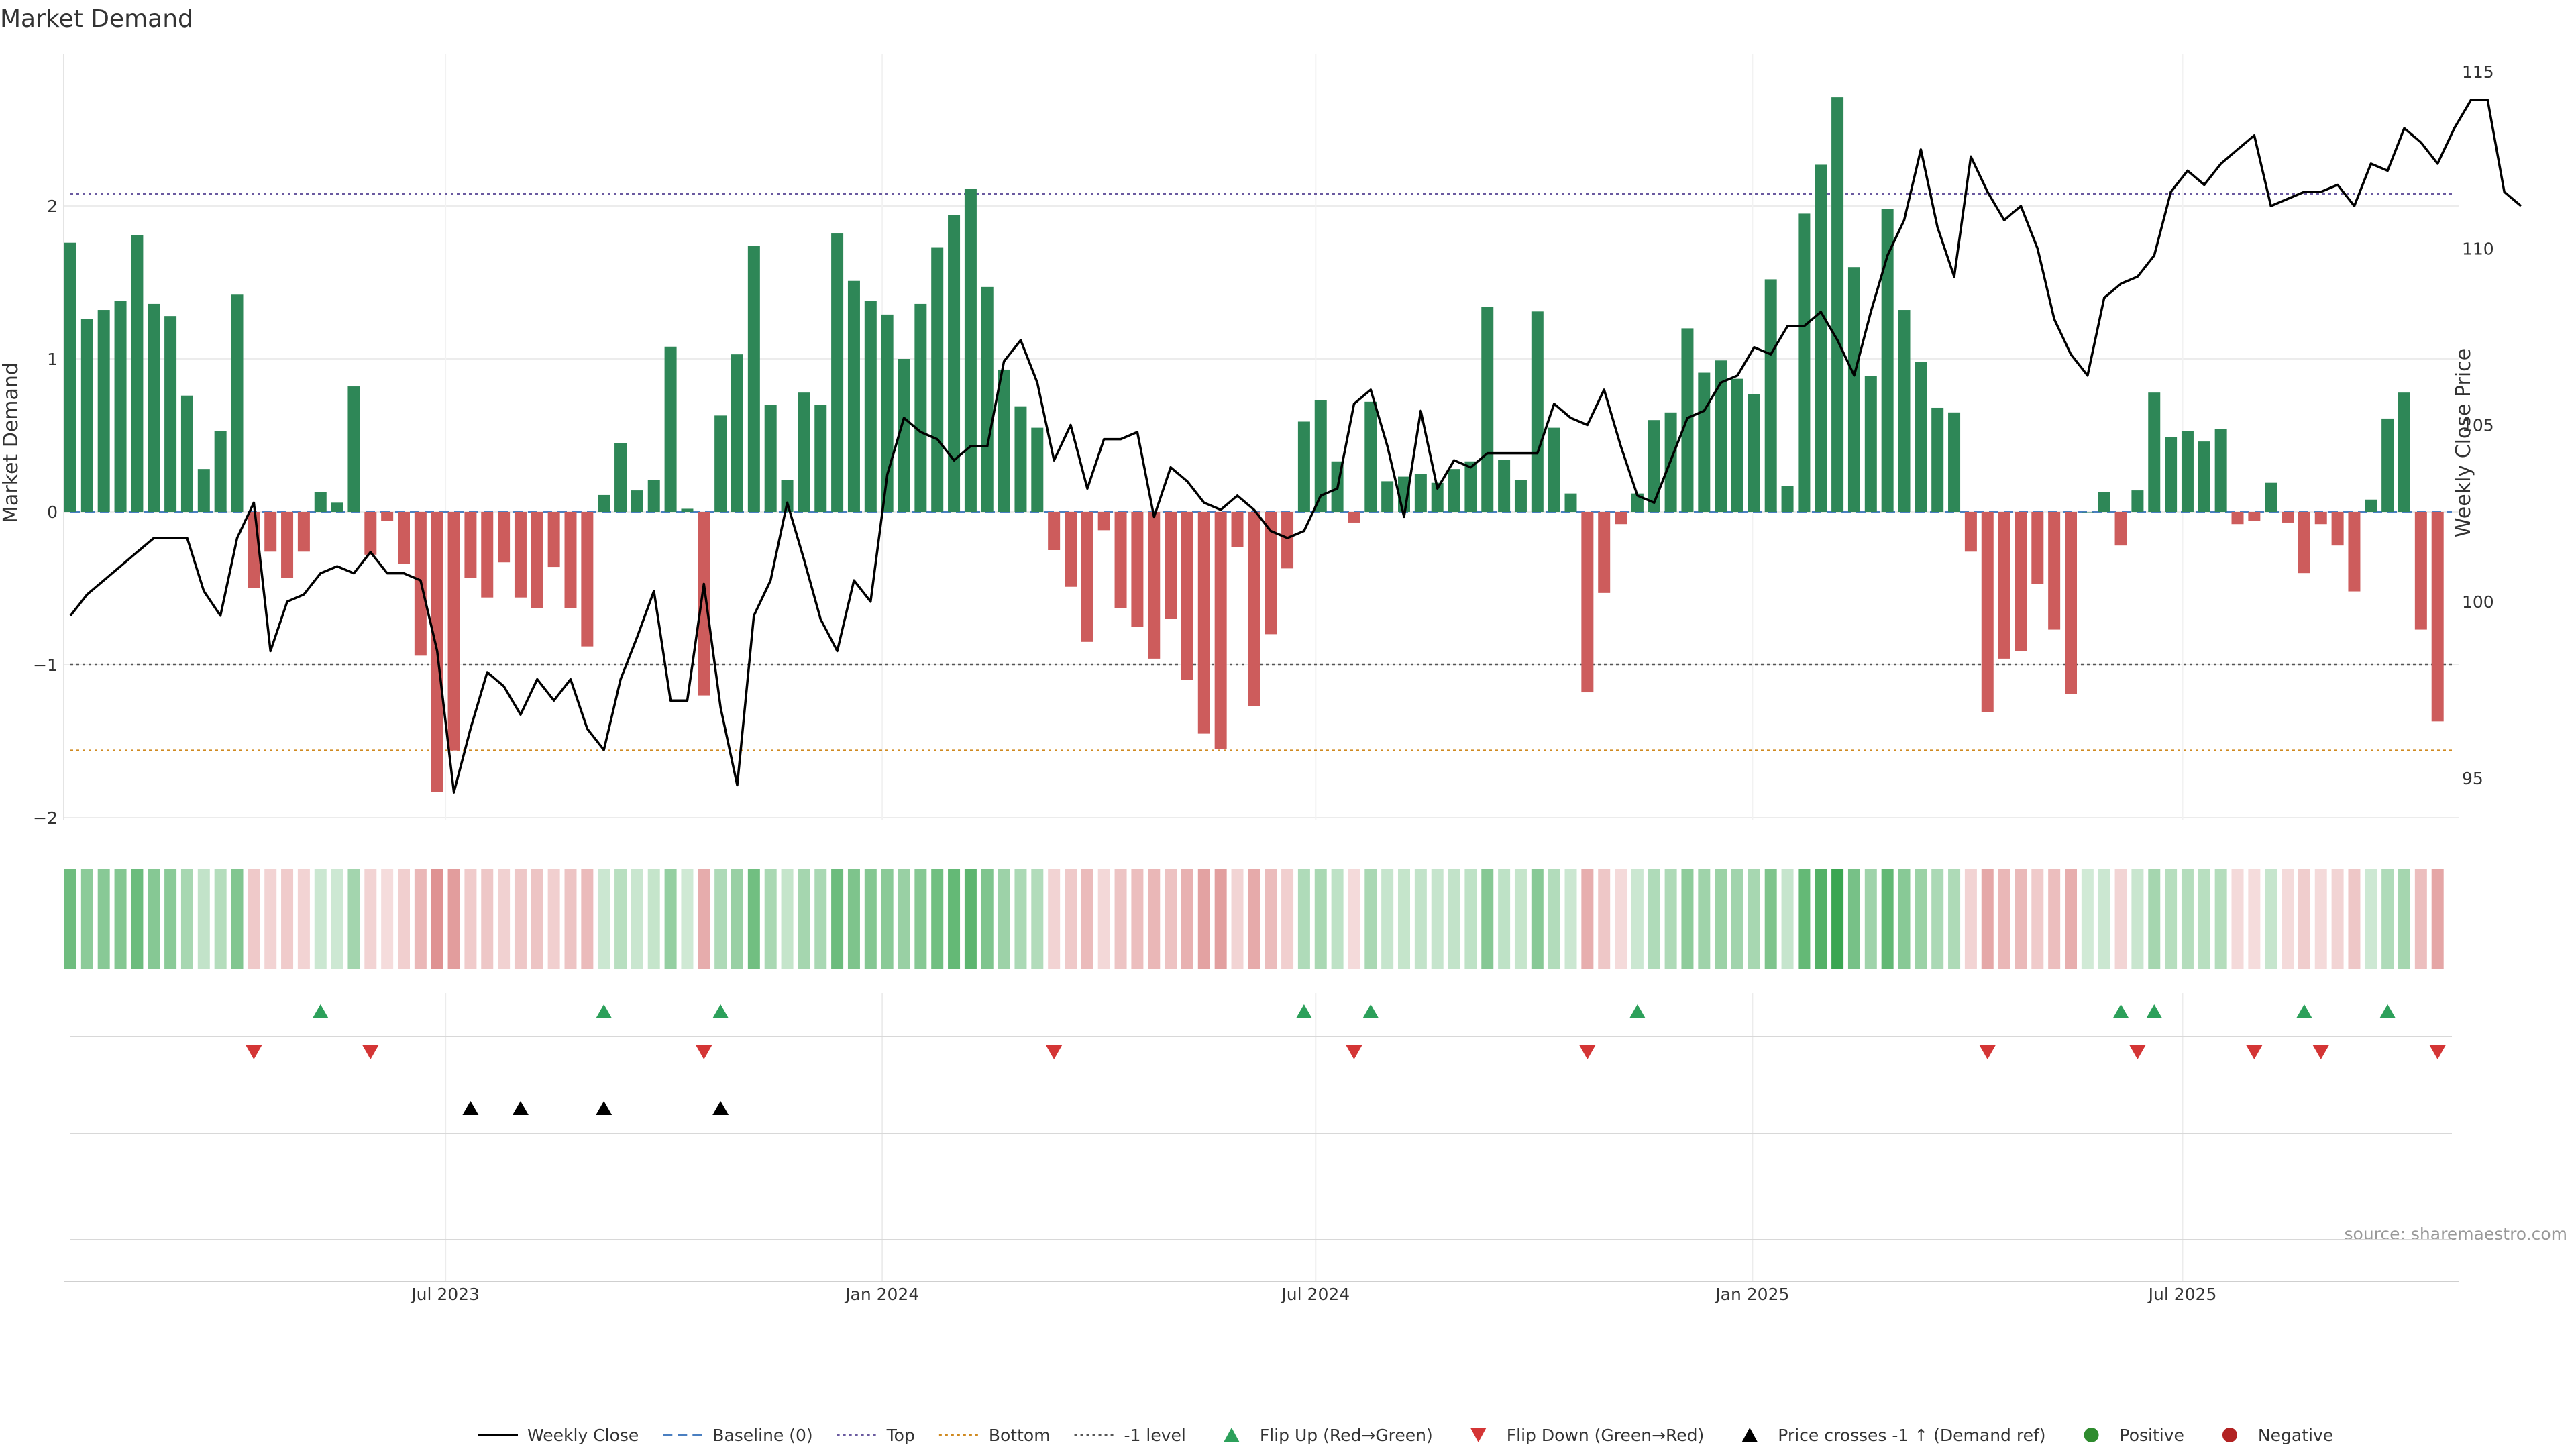  What do you see at coordinates (604, 1108) in the screenshot?
I see `price-cross-marker` at bounding box center [604, 1108].